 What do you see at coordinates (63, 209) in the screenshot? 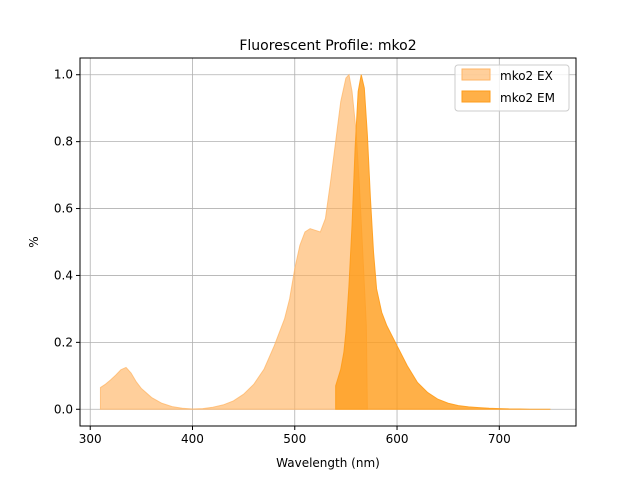
I see `y-tick-label: 0.6` at bounding box center [63, 209].